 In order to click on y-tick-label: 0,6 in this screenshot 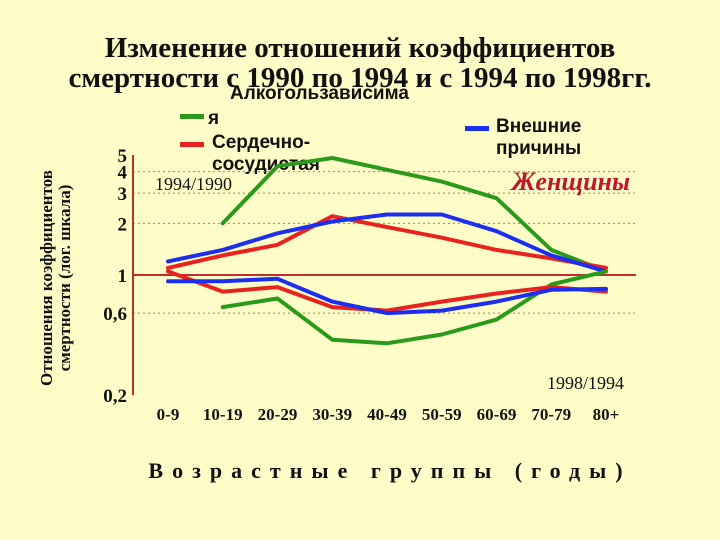, I will do `click(115, 314)`.